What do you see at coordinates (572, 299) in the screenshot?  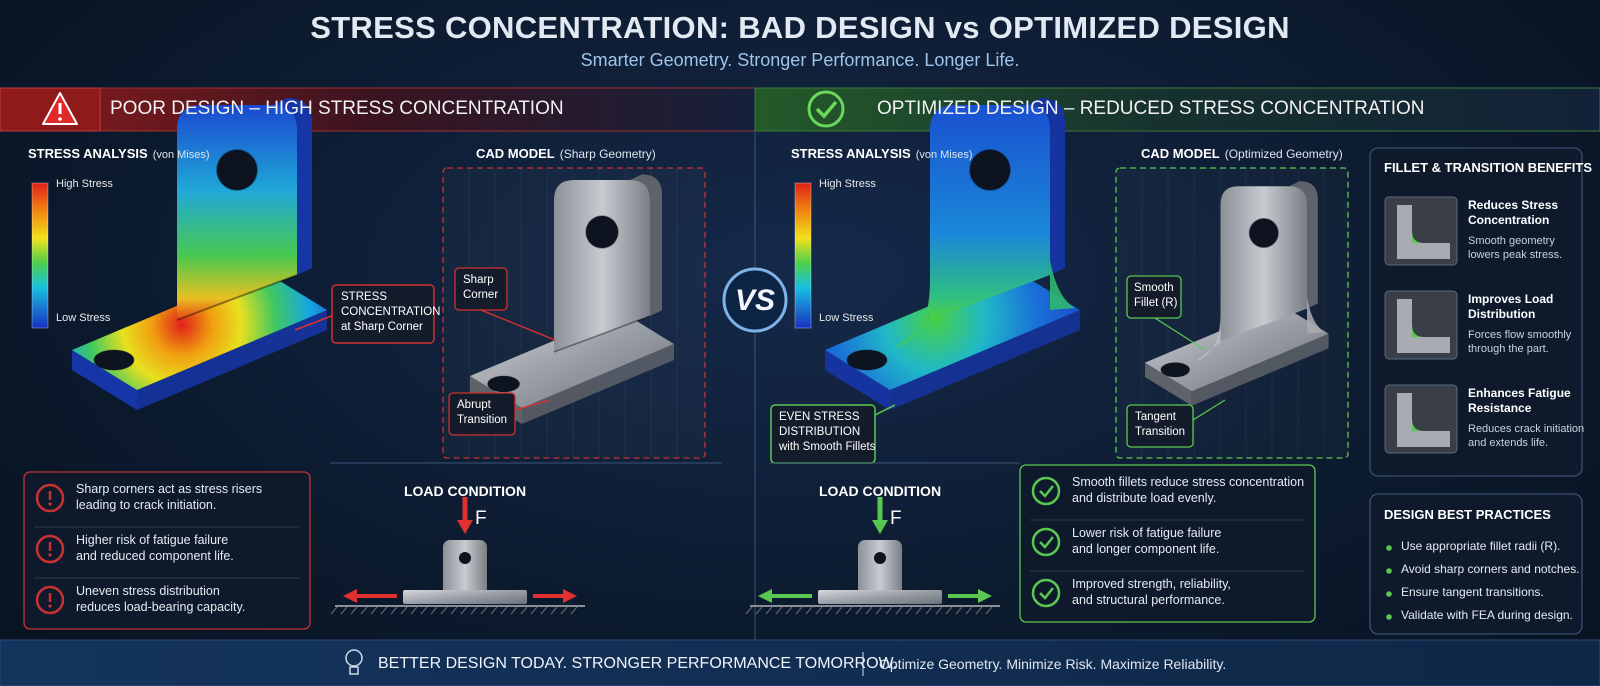 I see `bracket-model` at bounding box center [572, 299].